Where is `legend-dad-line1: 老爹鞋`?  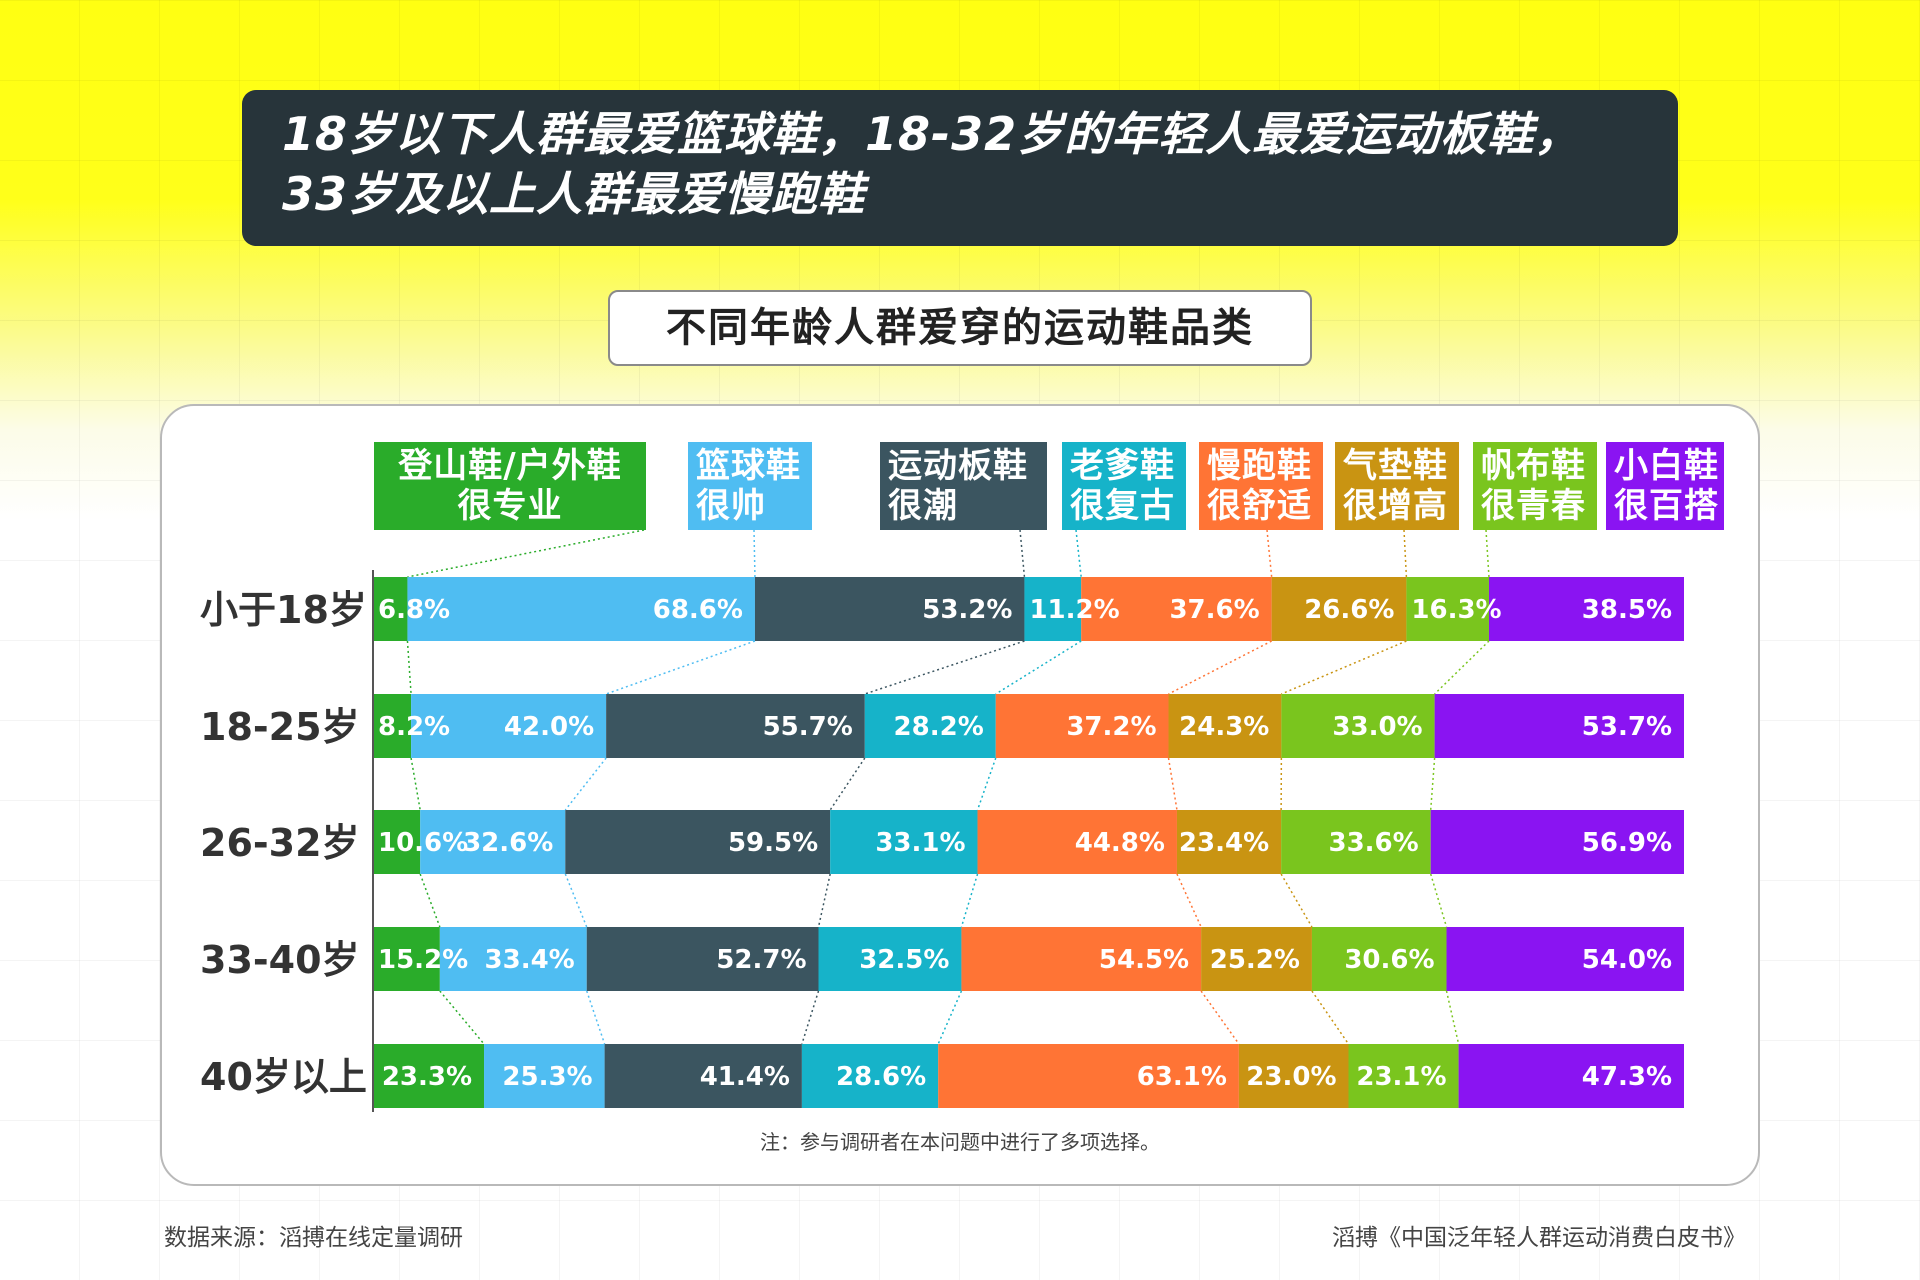 legend-dad-line1: 老爹鞋 is located at coordinates (1122, 466).